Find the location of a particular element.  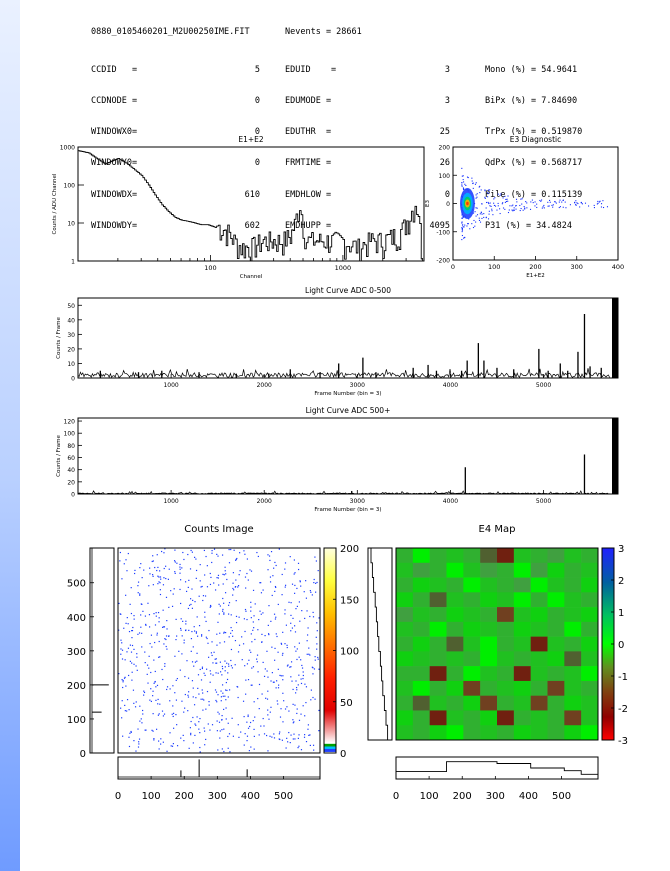

x-axis-label: Channel is located at coordinates (251, 277).